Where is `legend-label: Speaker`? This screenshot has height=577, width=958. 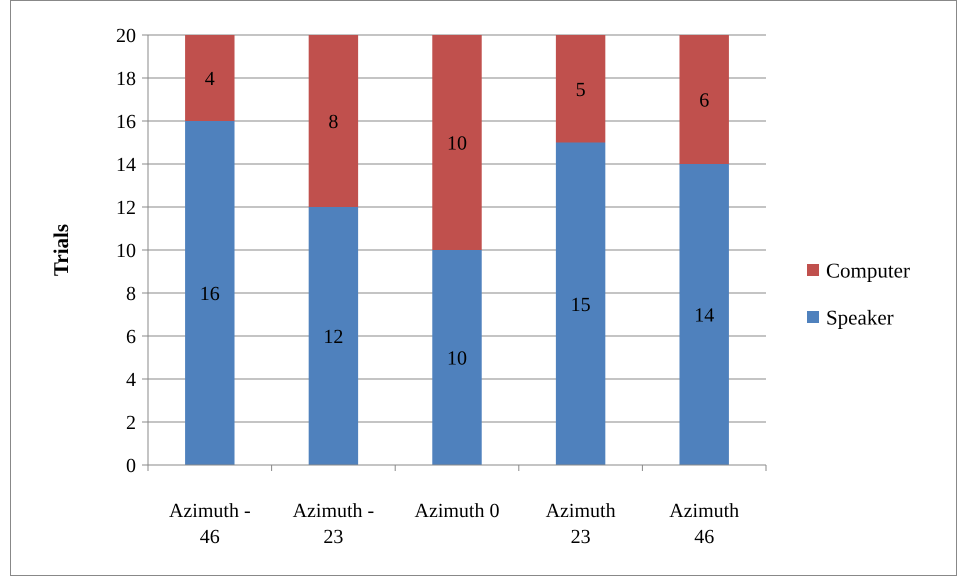 legend-label: Speaker is located at coordinates (860, 317).